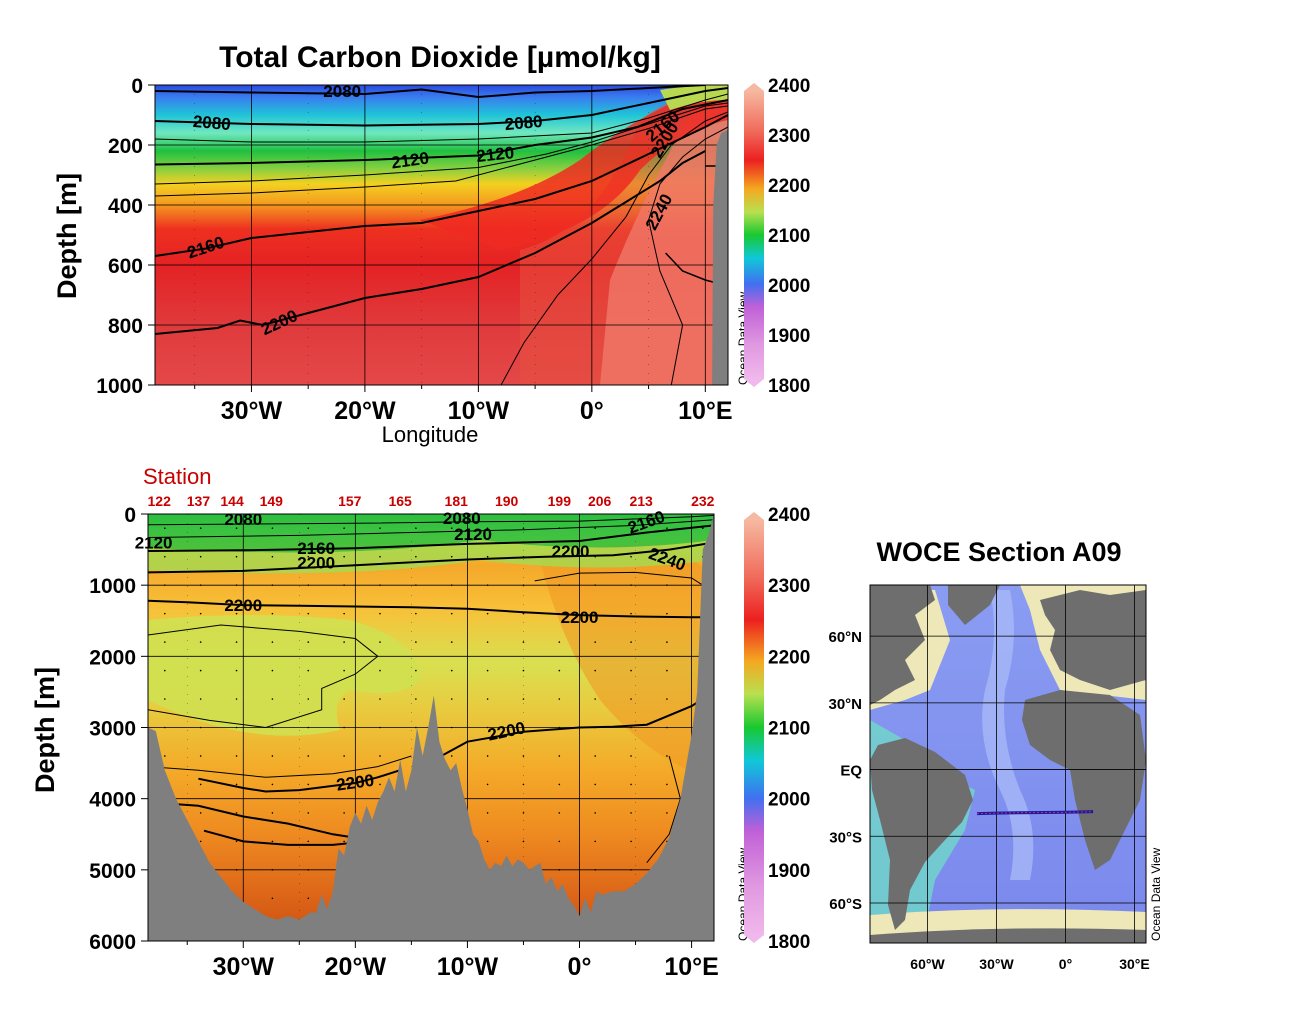  I want to click on lower-surface-light, so click(431, 557).